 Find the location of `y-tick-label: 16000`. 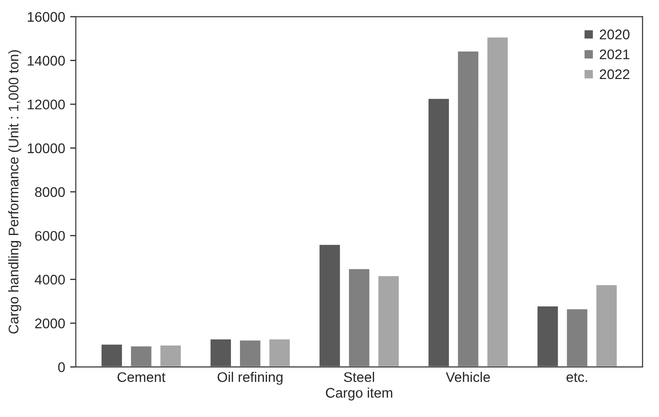

y-tick-label: 16000 is located at coordinates (46, 17).